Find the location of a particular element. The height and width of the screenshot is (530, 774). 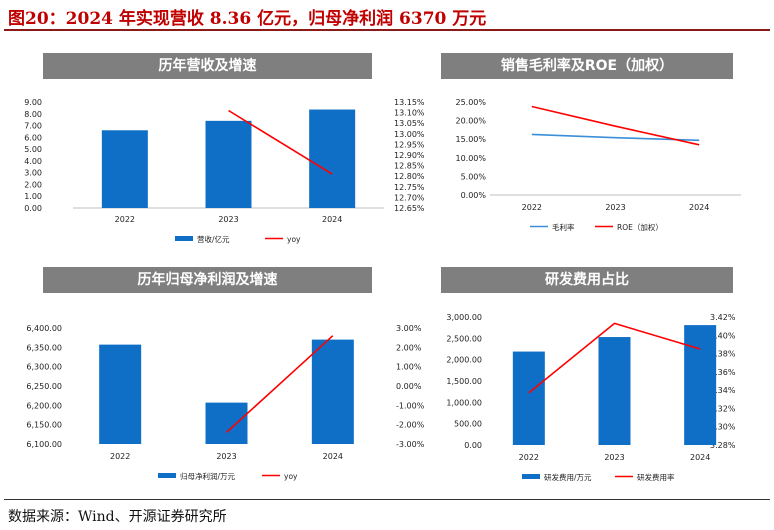

netprofit-left-tick-label: 6,250.00 is located at coordinates (44, 386).